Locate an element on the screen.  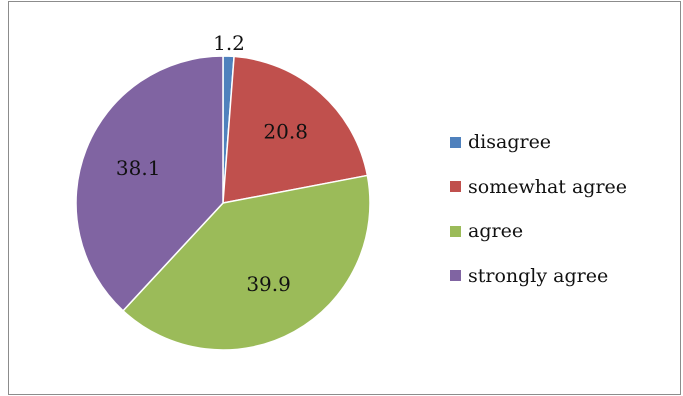
legend-item-disagree: disagree is located at coordinates (538, 142).